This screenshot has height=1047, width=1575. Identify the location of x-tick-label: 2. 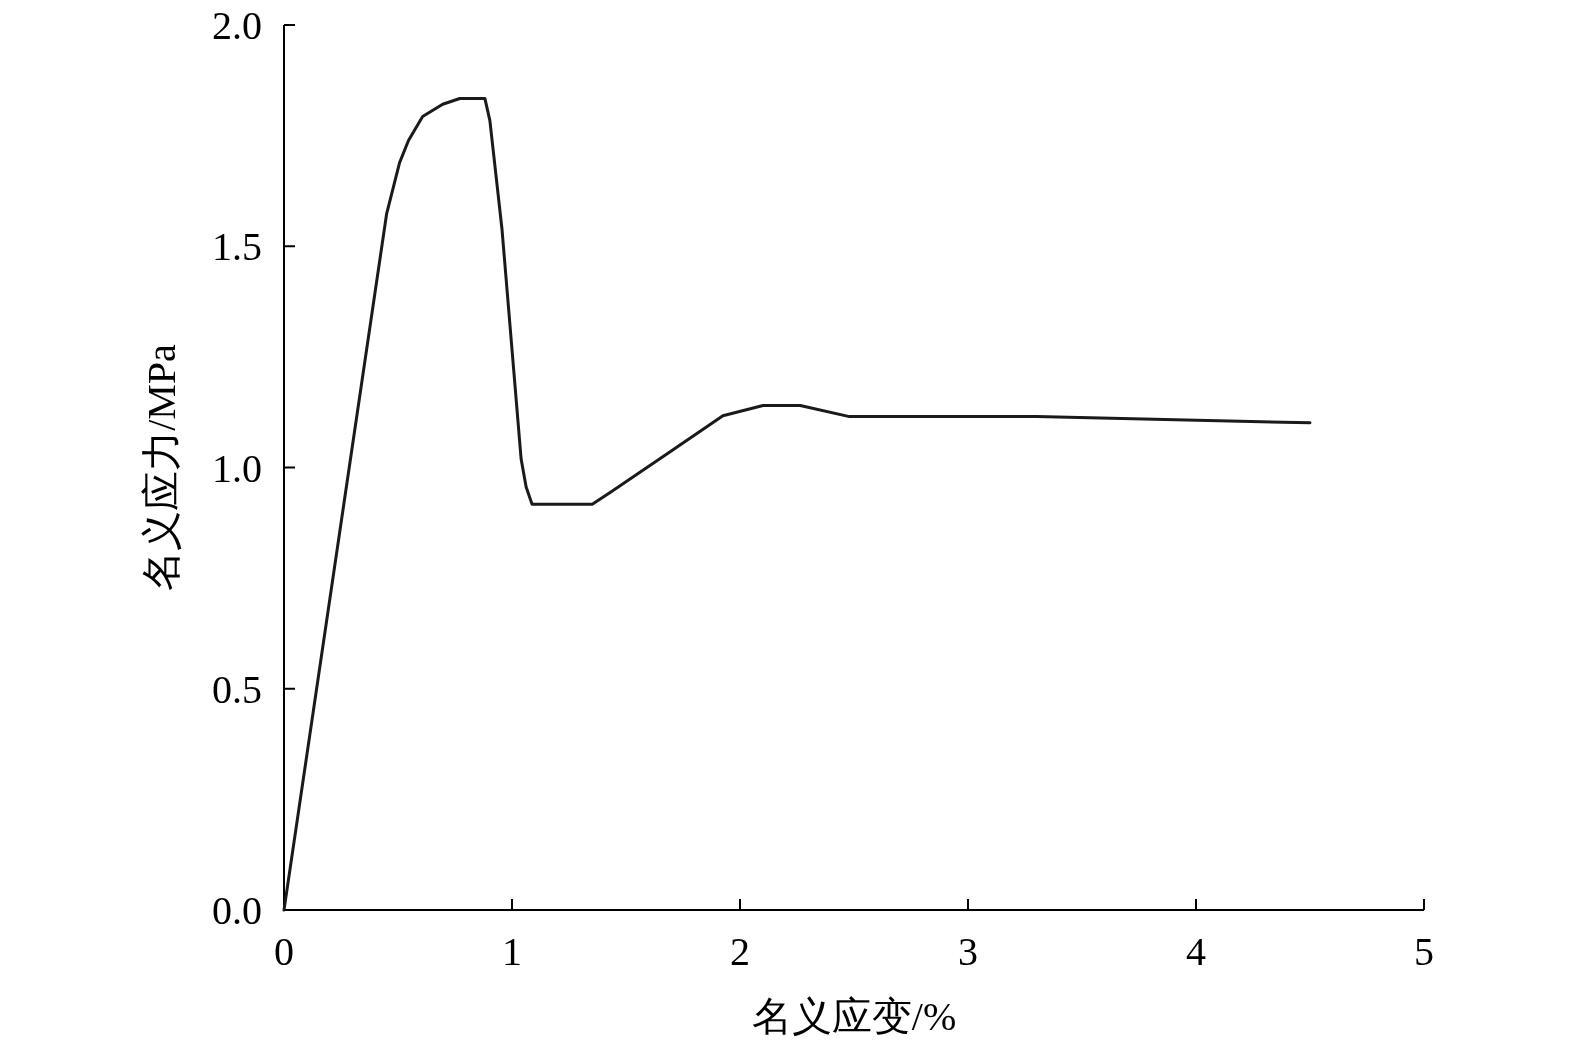
(740, 951).